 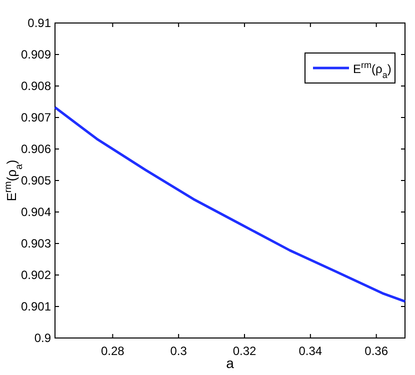 What do you see at coordinates (36, 181) in the screenshot?
I see `y-tick-label: 0.905` at bounding box center [36, 181].